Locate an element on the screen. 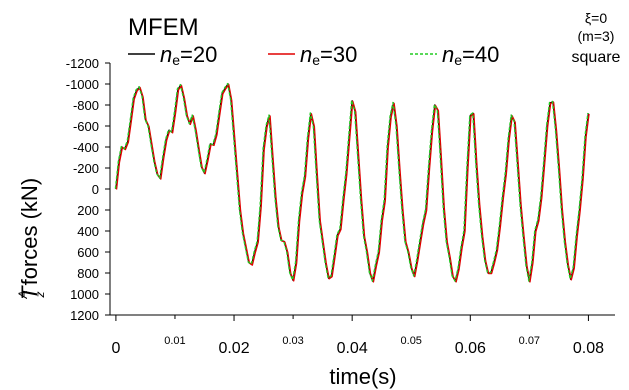  legend: ne=20 ne=30 ne=40 is located at coordinates (313, 55).